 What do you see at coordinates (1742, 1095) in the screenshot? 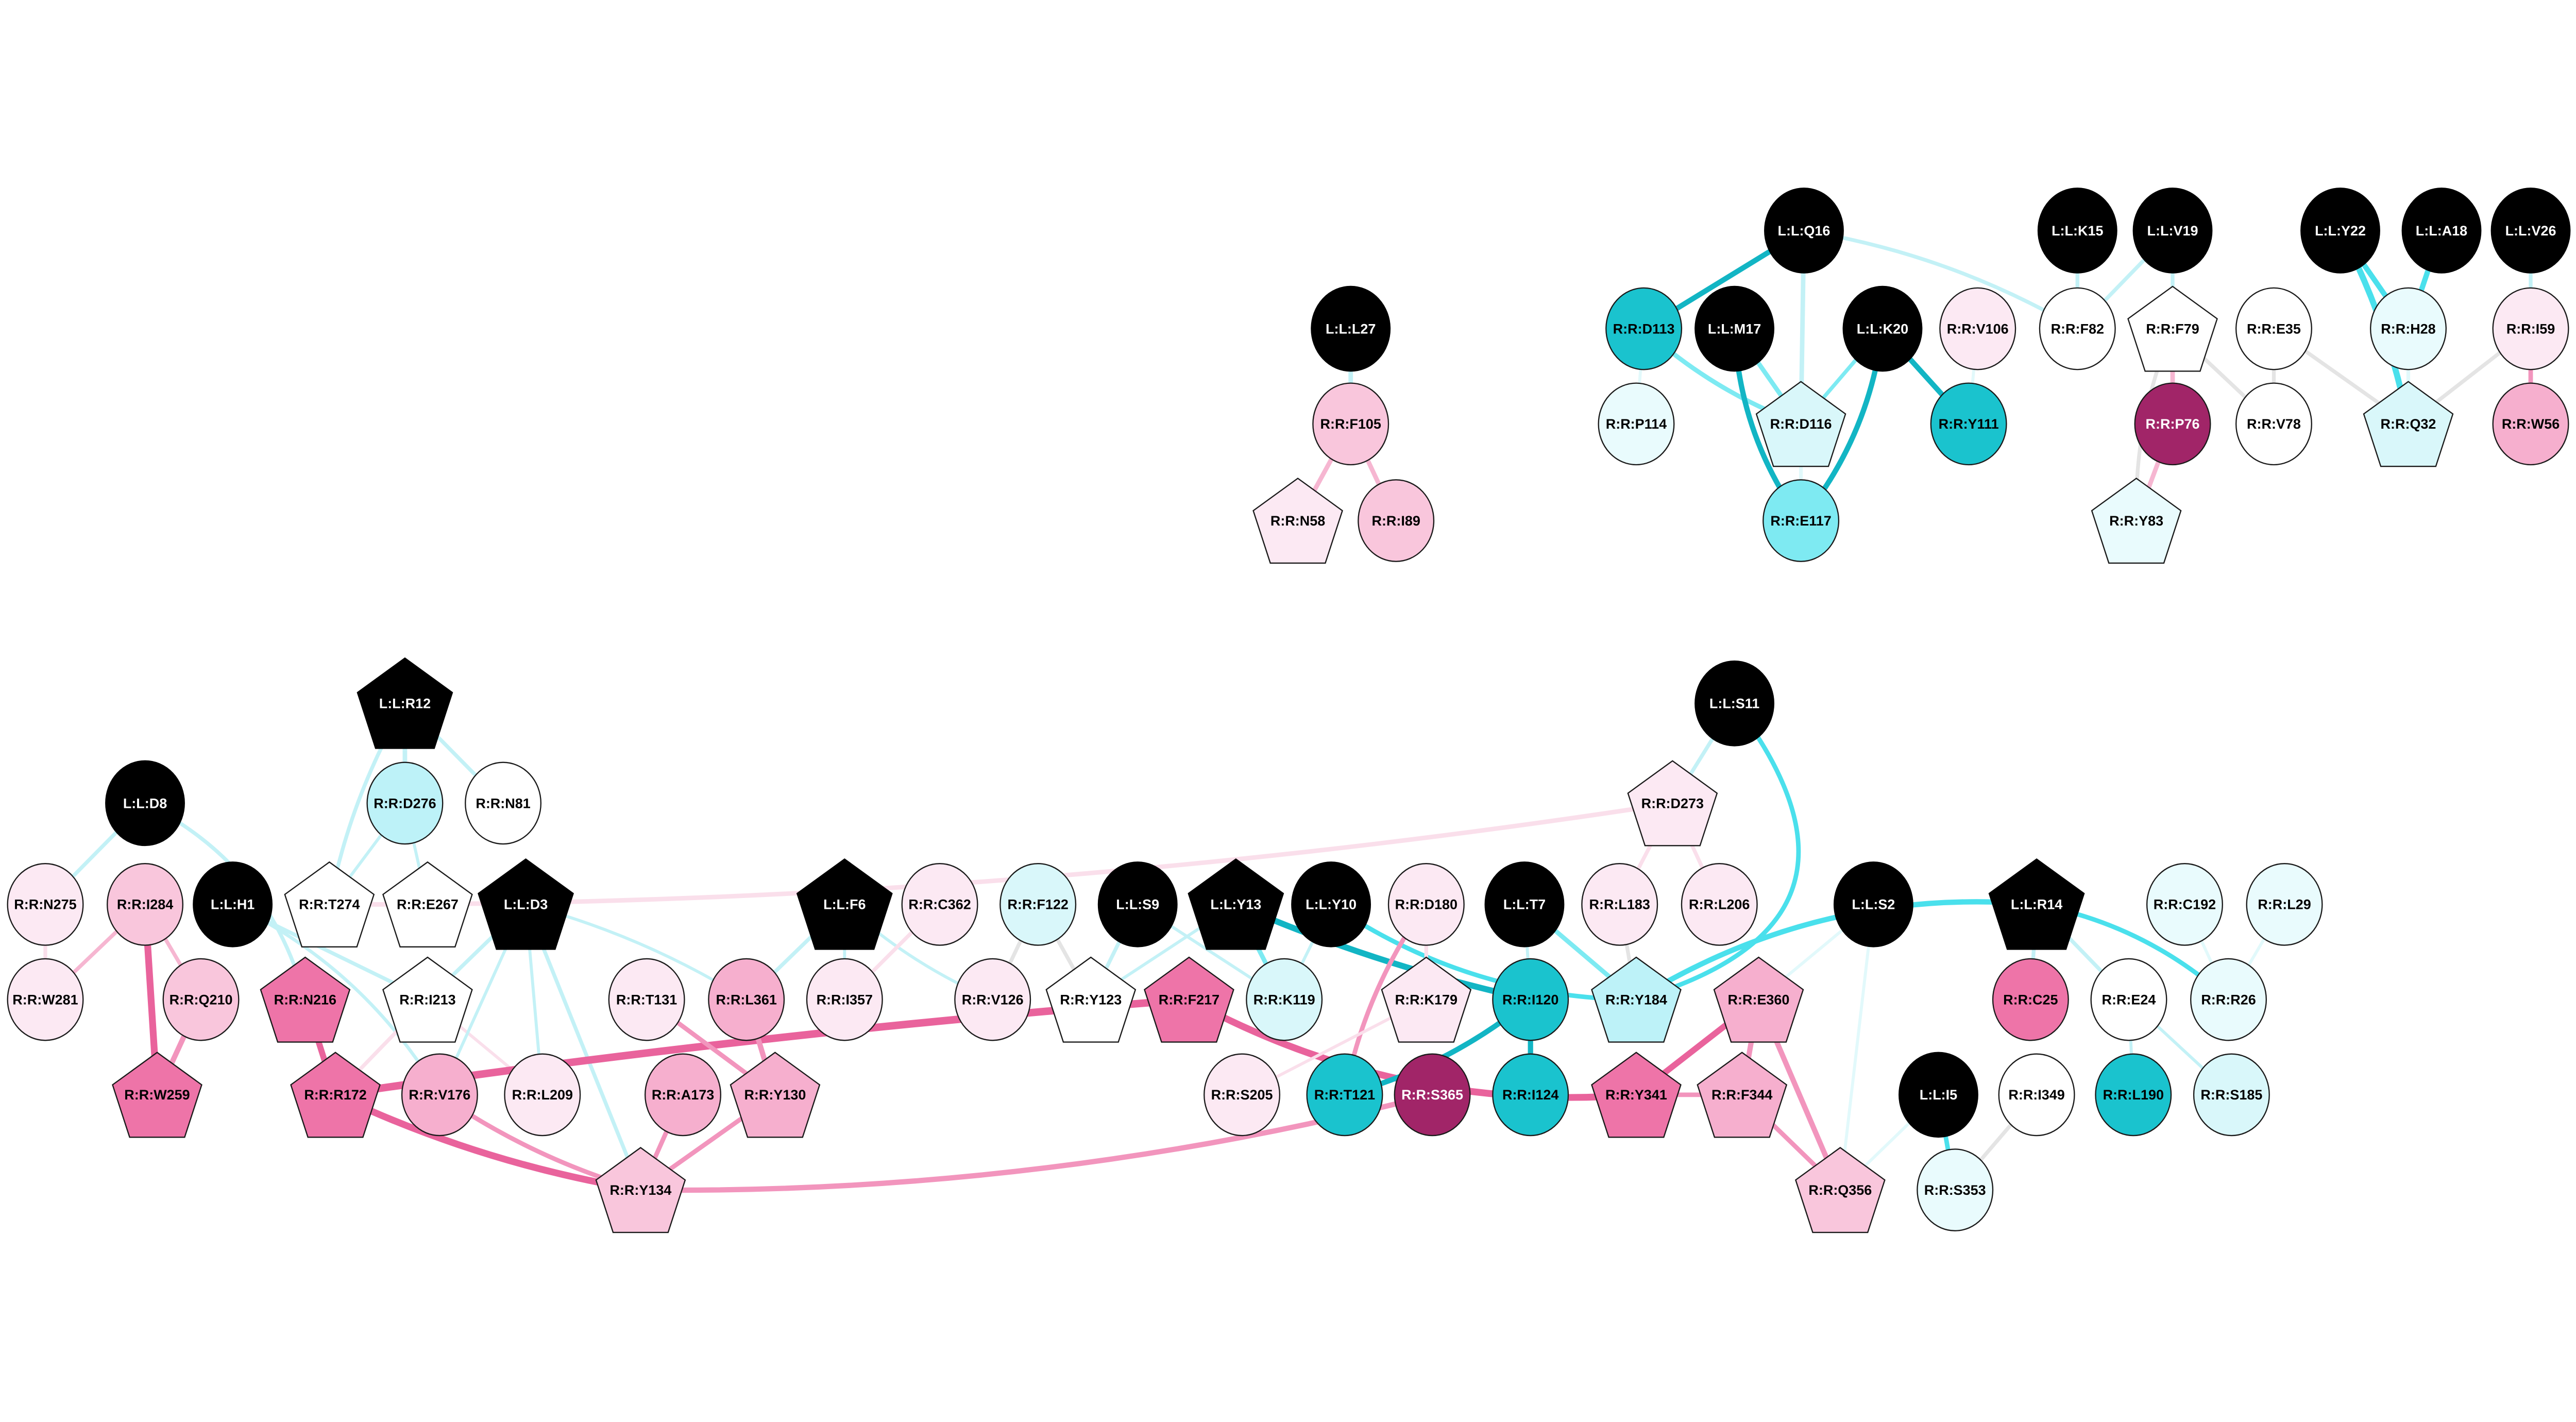
I see `pentagon-node-r-r-f344` at bounding box center [1742, 1095].